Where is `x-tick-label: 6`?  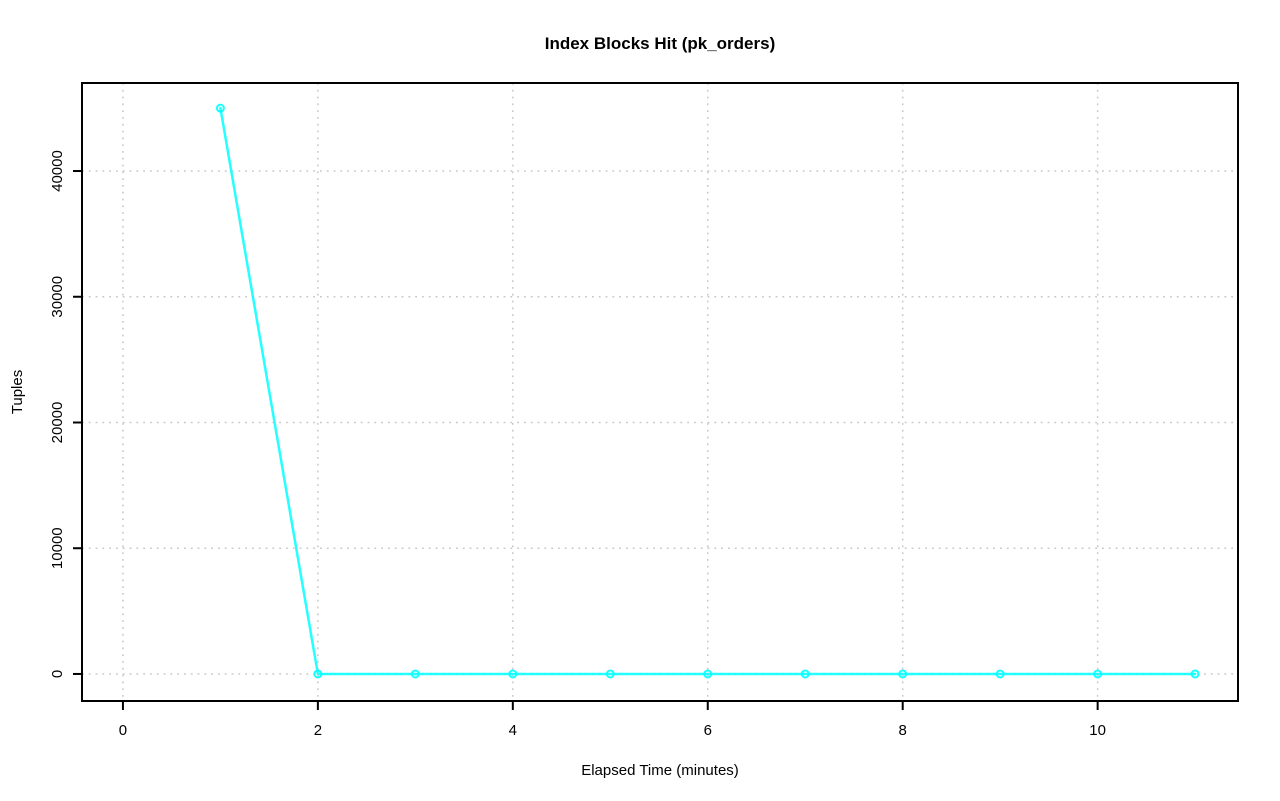 x-tick-label: 6 is located at coordinates (708, 730).